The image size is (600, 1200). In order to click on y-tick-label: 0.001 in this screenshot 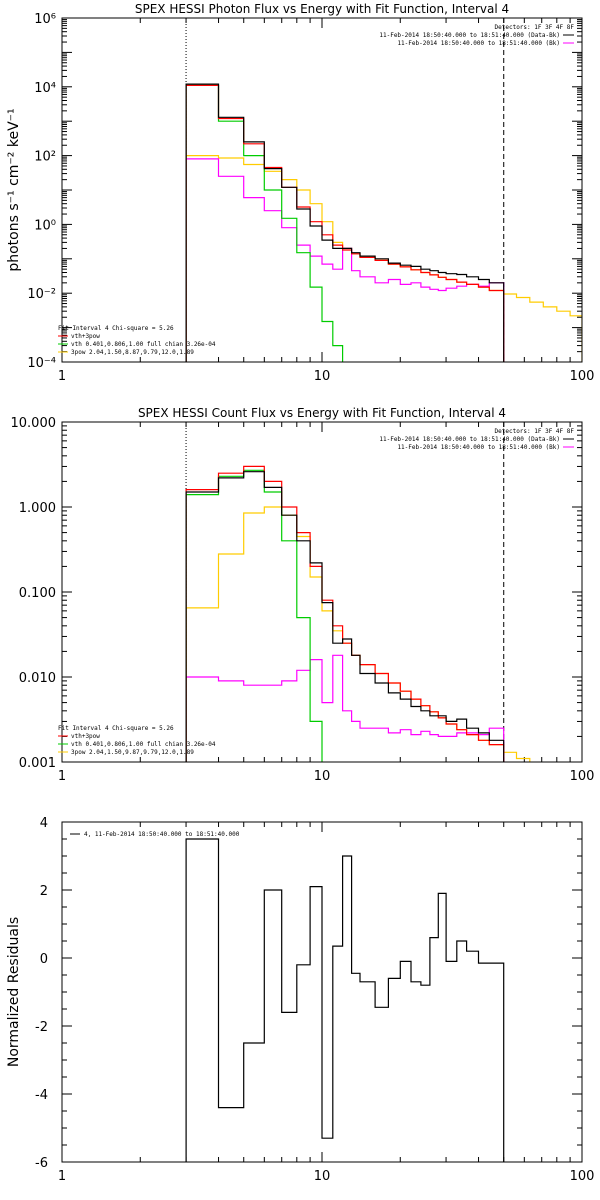, I will do `click(37, 763)`.